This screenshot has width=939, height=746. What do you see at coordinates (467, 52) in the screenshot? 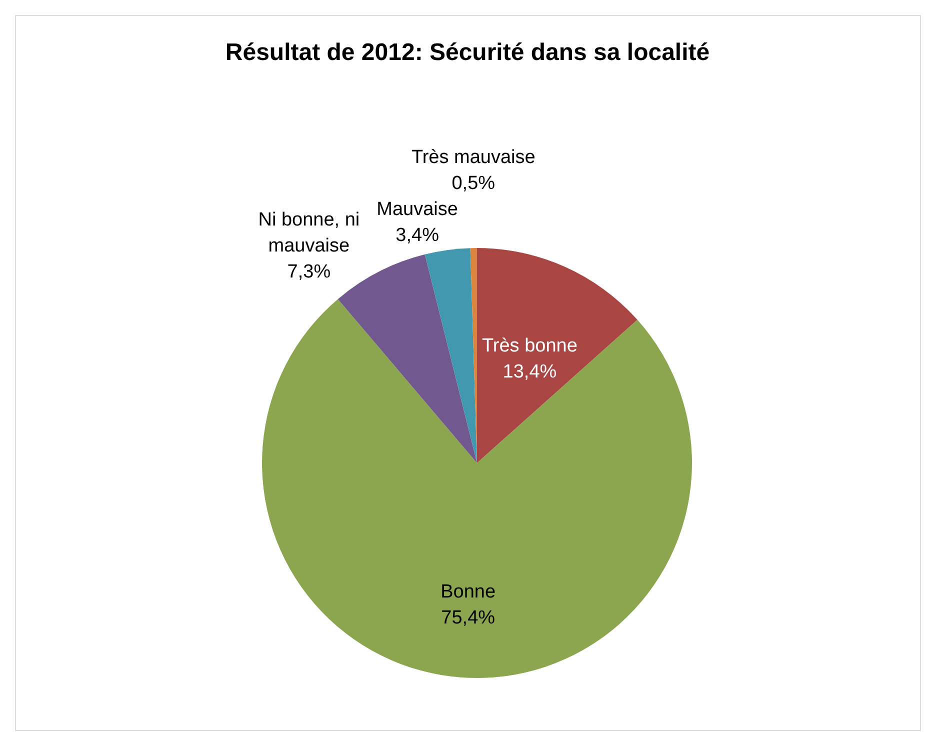
I see `chart-title: Résultat de 2012: Sécurité dans sa localité` at bounding box center [467, 52].